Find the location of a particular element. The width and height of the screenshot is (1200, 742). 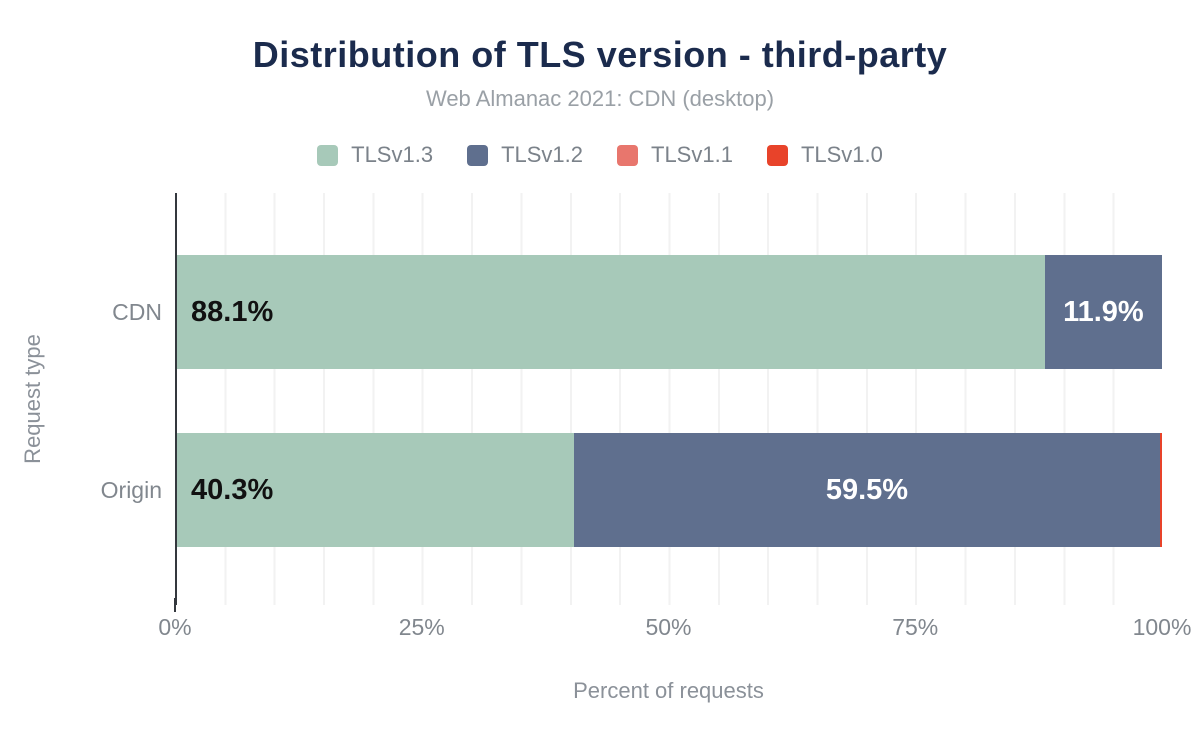

bar-segment-tlsv1-2-cdn: 11.9% is located at coordinates (1103, 312).